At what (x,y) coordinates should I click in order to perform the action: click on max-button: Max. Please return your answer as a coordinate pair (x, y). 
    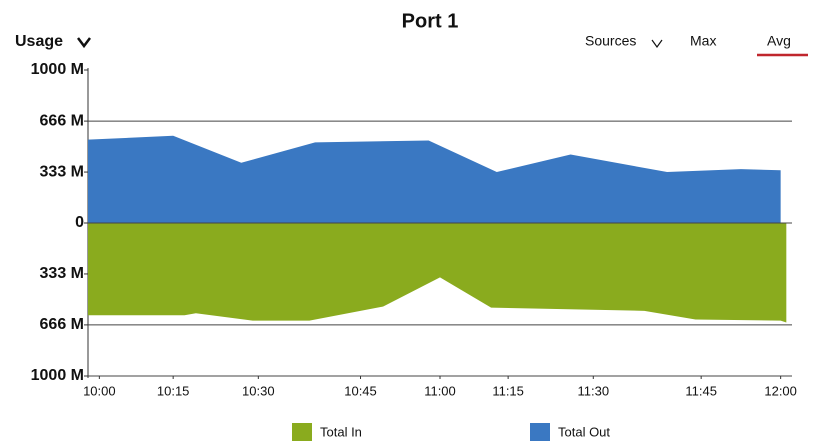
    Looking at the image, I should click on (703, 41).